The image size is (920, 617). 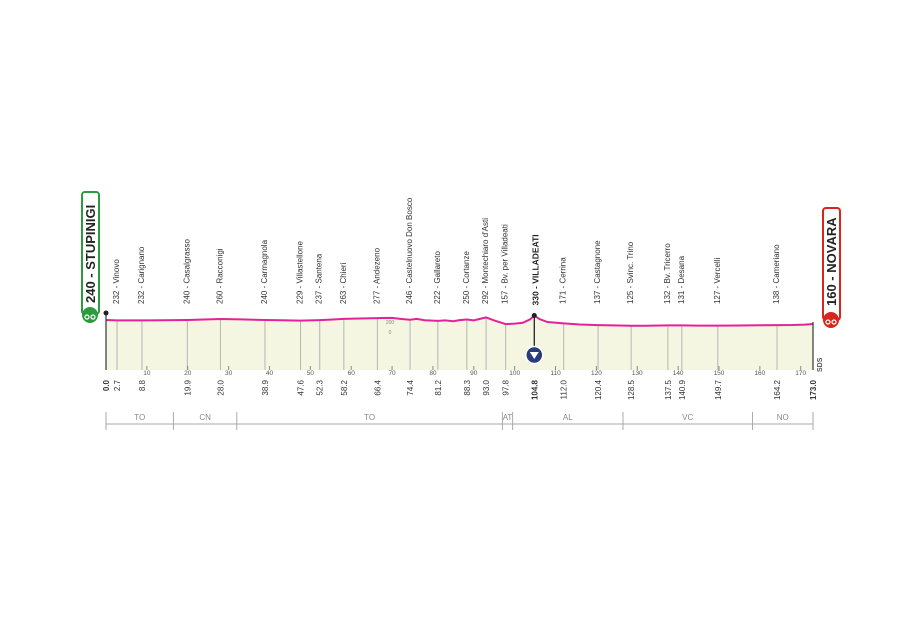 What do you see at coordinates (717, 281) in the screenshot?
I see `waypoint-label-19: 127 - Vercelli` at bounding box center [717, 281].